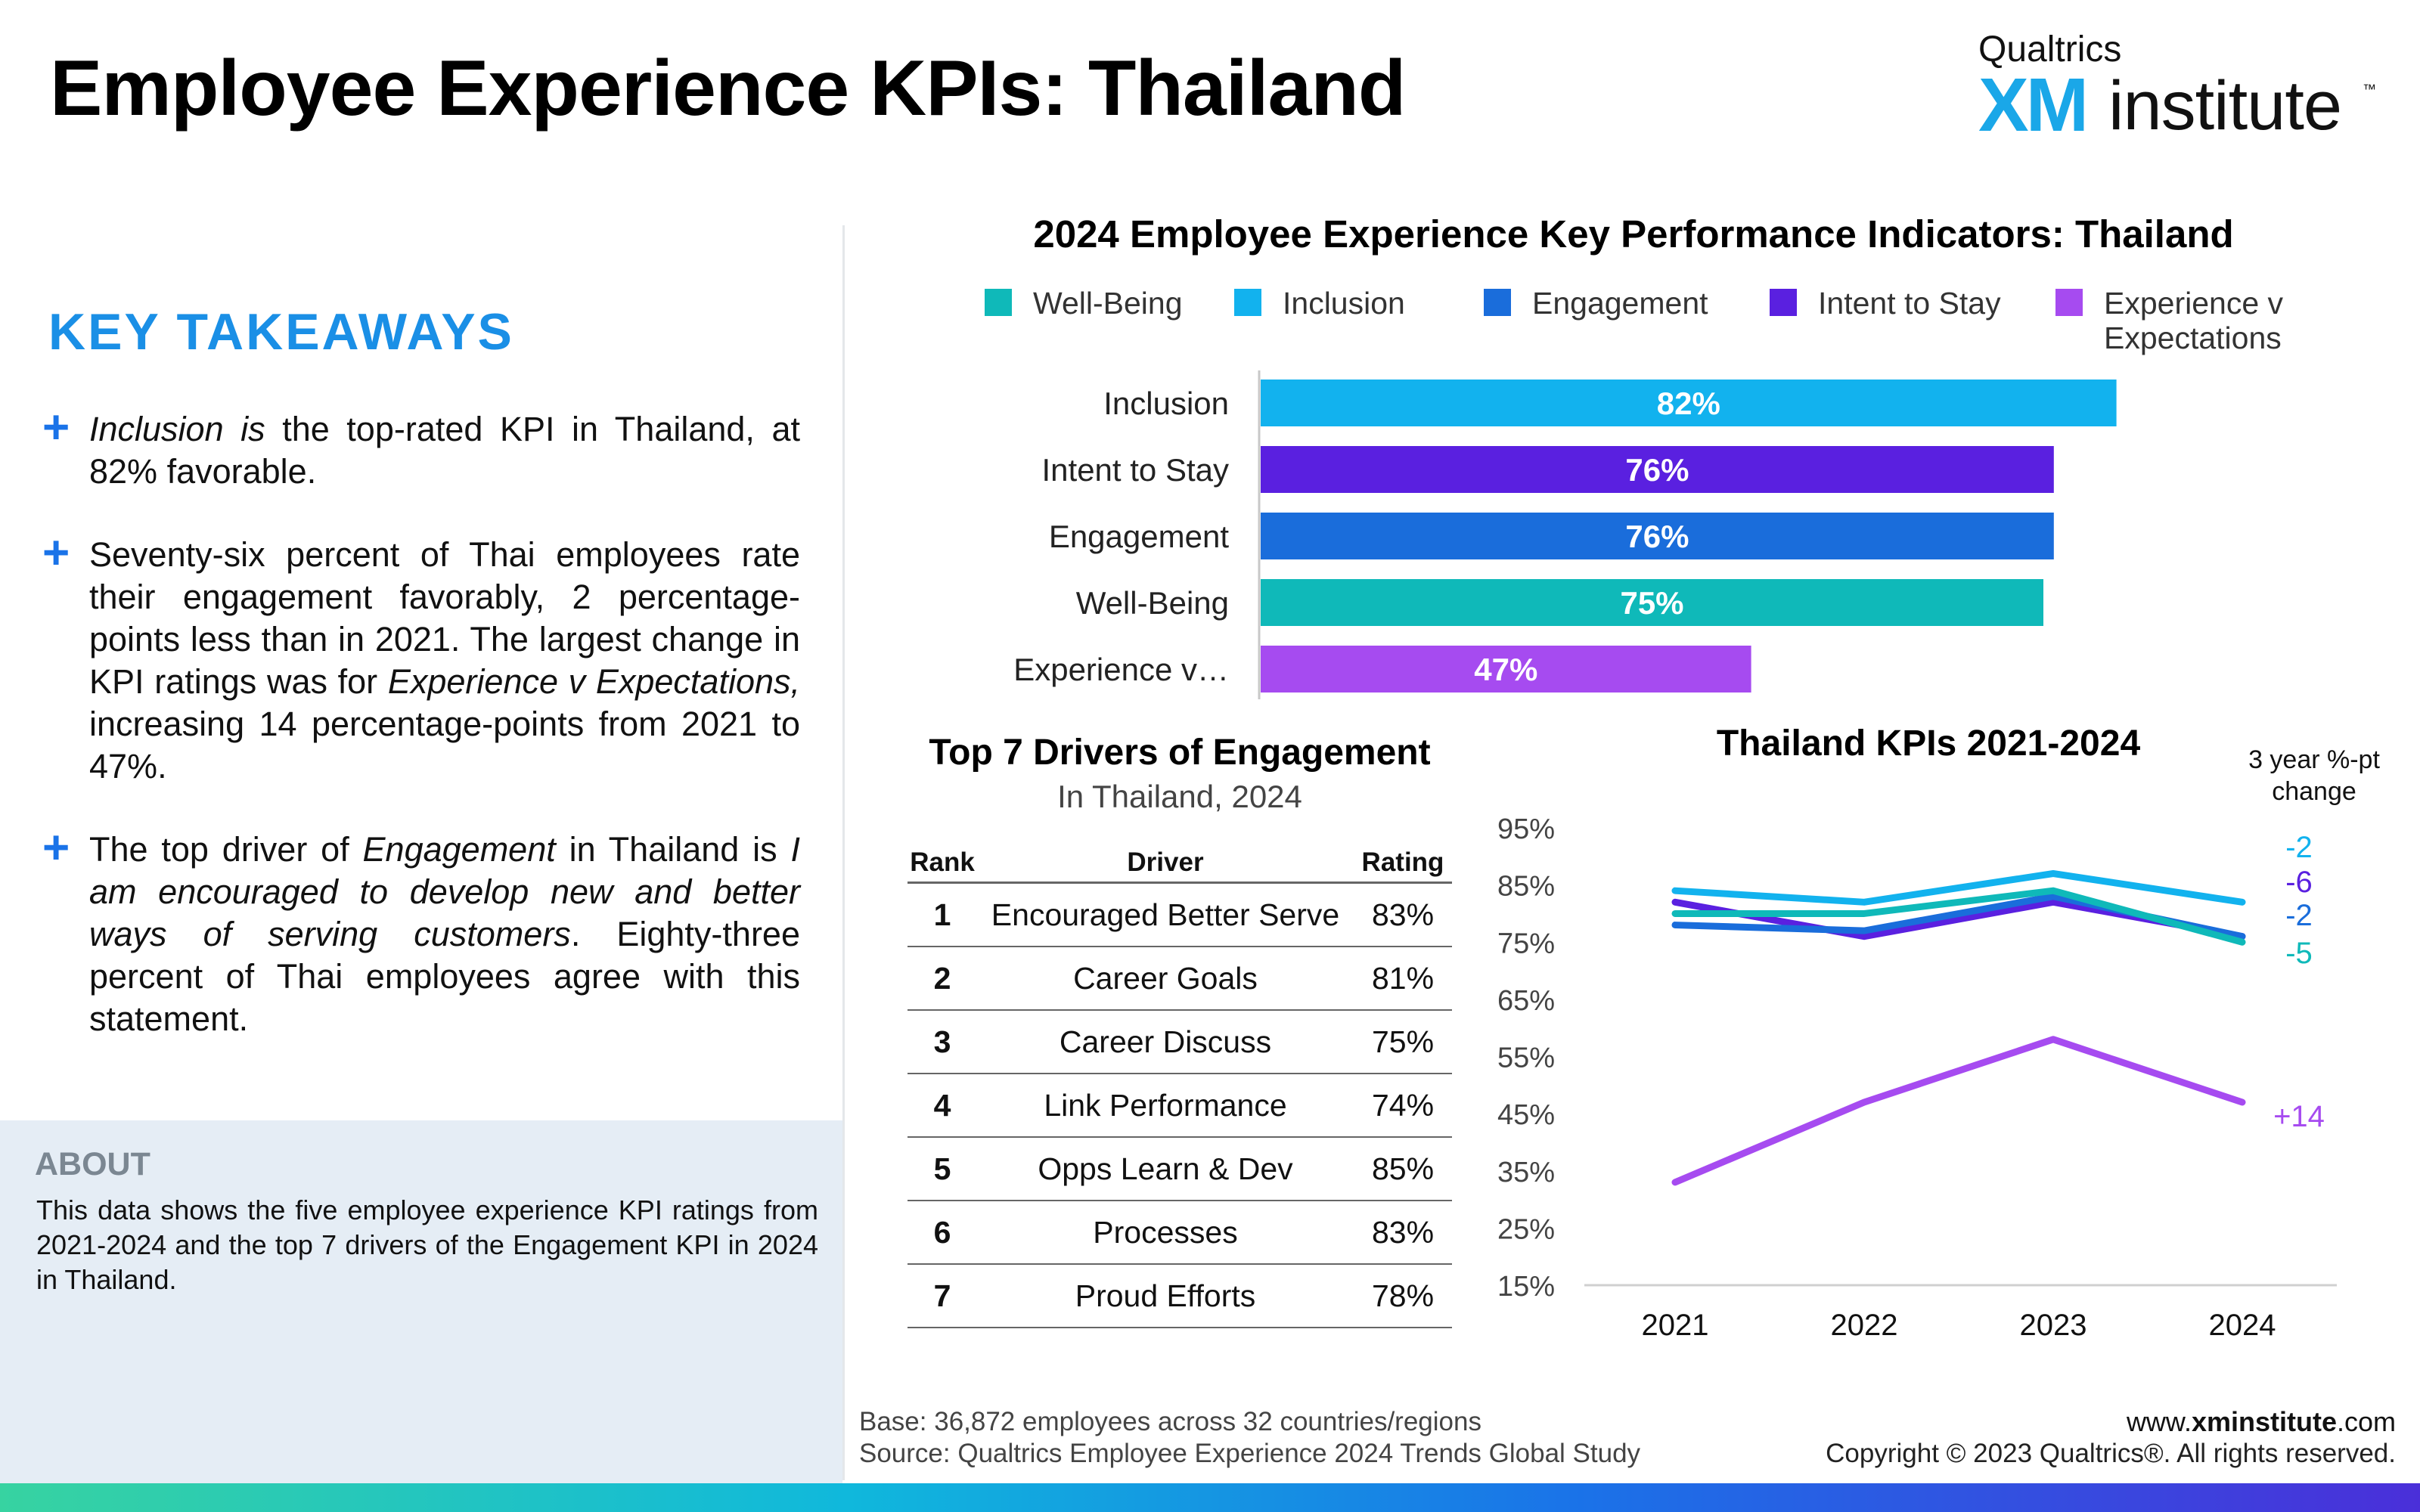 This screenshot has width=2420, height=1512. I want to click on table-row: 1 Encouraged Better Serve 83%, so click(1180, 914).